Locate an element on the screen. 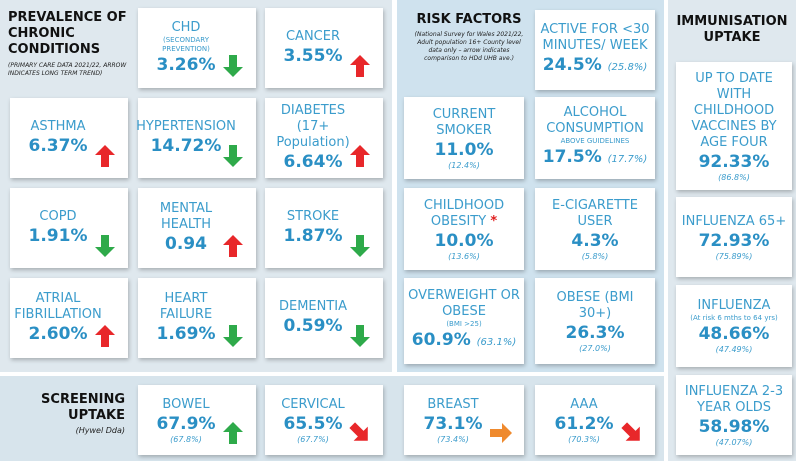  card: ATRIAL FIBRILLATION 2.60% is located at coordinates (69, 318).